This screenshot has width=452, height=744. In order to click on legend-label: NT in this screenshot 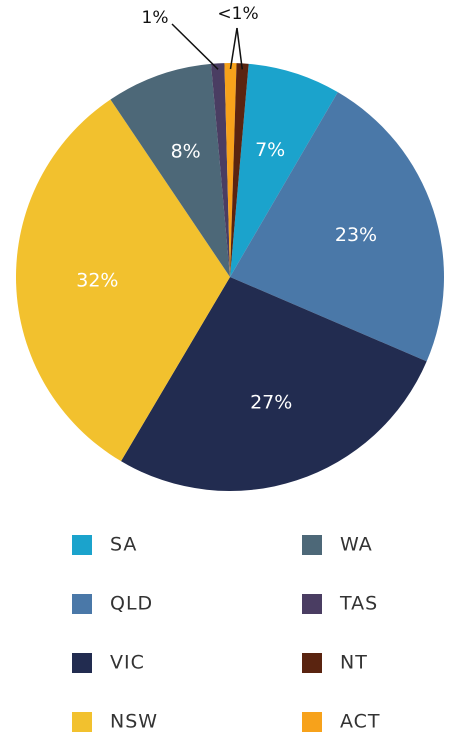, I will do `click(354, 663)`.